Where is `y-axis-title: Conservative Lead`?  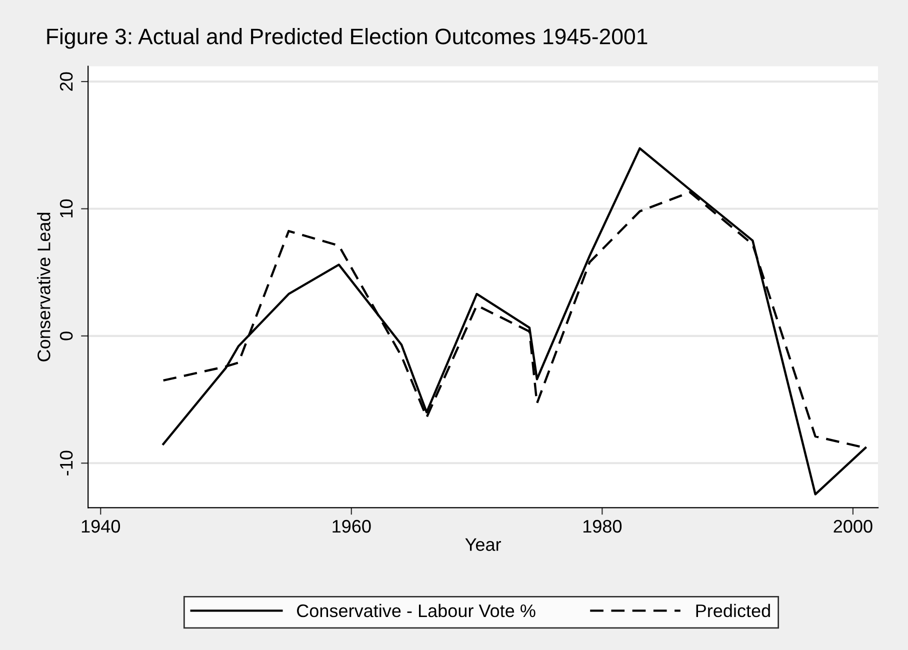
y-axis-title: Conservative Lead is located at coordinates (43, 287).